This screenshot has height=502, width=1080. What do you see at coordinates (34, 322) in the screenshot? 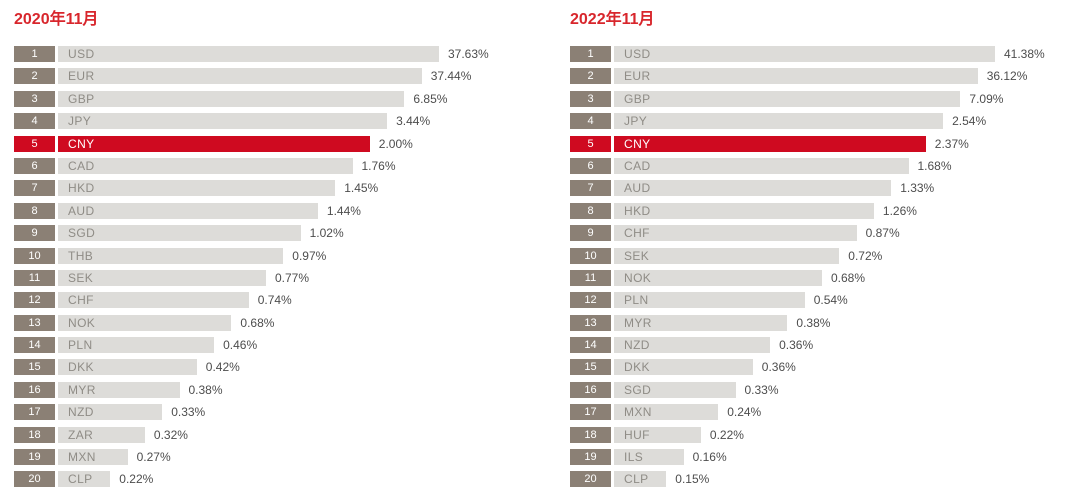
I see `rank-badge: 13` at bounding box center [34, 322].